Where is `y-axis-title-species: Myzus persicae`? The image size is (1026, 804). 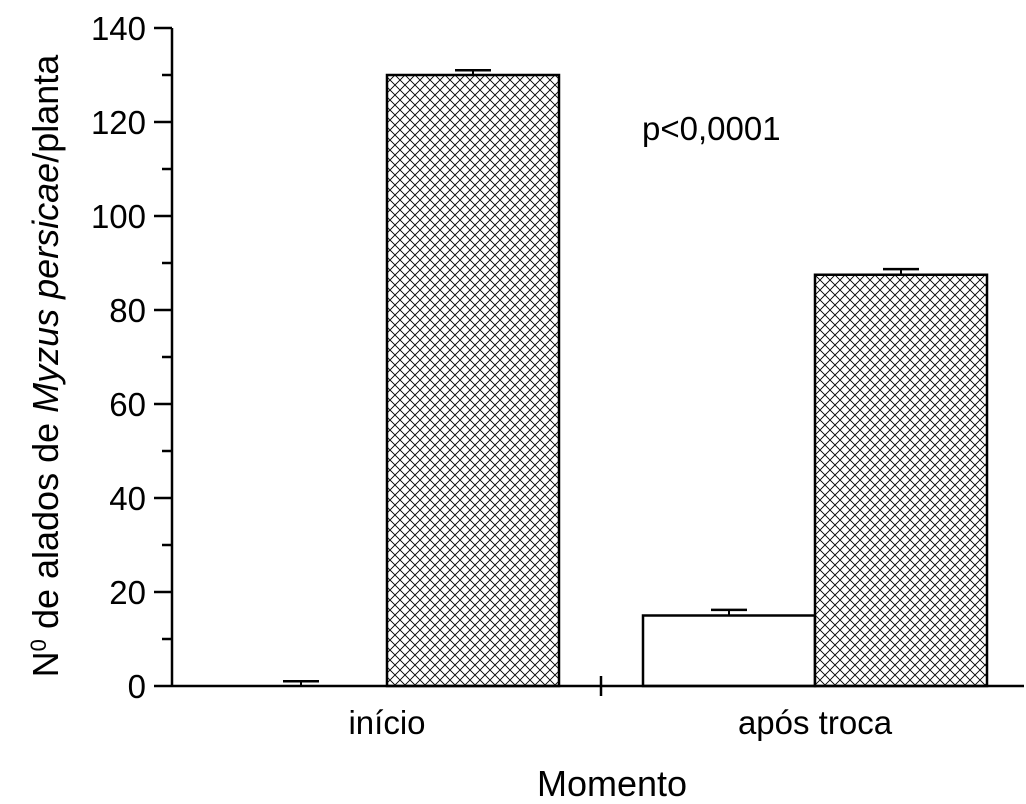
y-axis-title-species: Myzus persicae is located at coordinates (45, 288).